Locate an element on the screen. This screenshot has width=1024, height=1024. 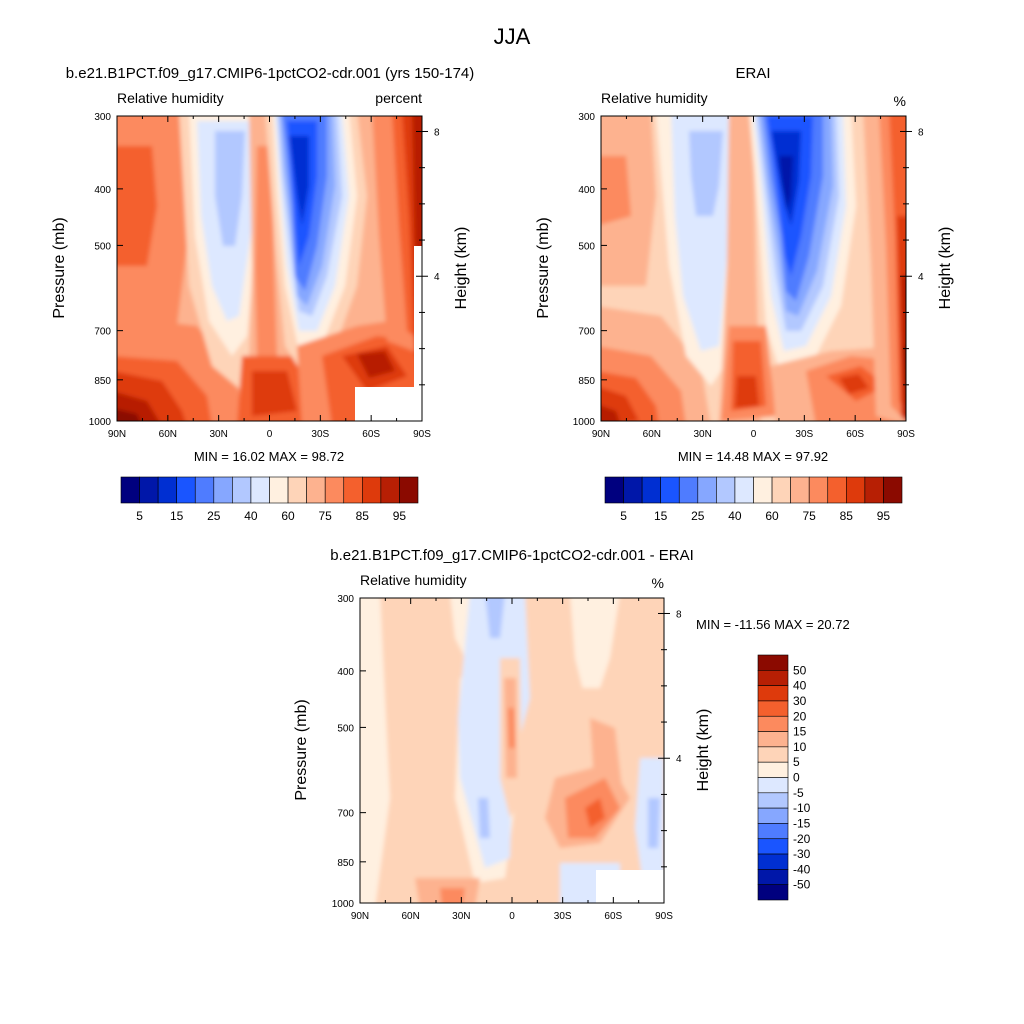
x-tick-label: 90S is located at coordinates (906, 434).